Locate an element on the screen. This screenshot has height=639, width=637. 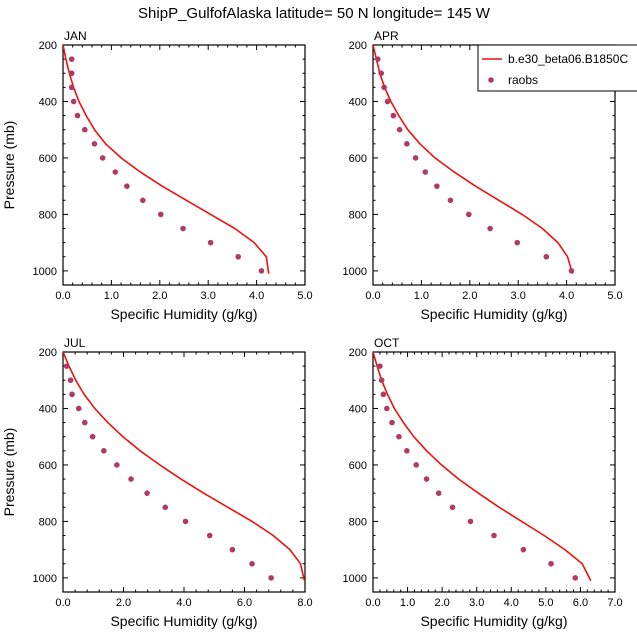
legend-entry-label: raobs is located at coordinates (523, 80).